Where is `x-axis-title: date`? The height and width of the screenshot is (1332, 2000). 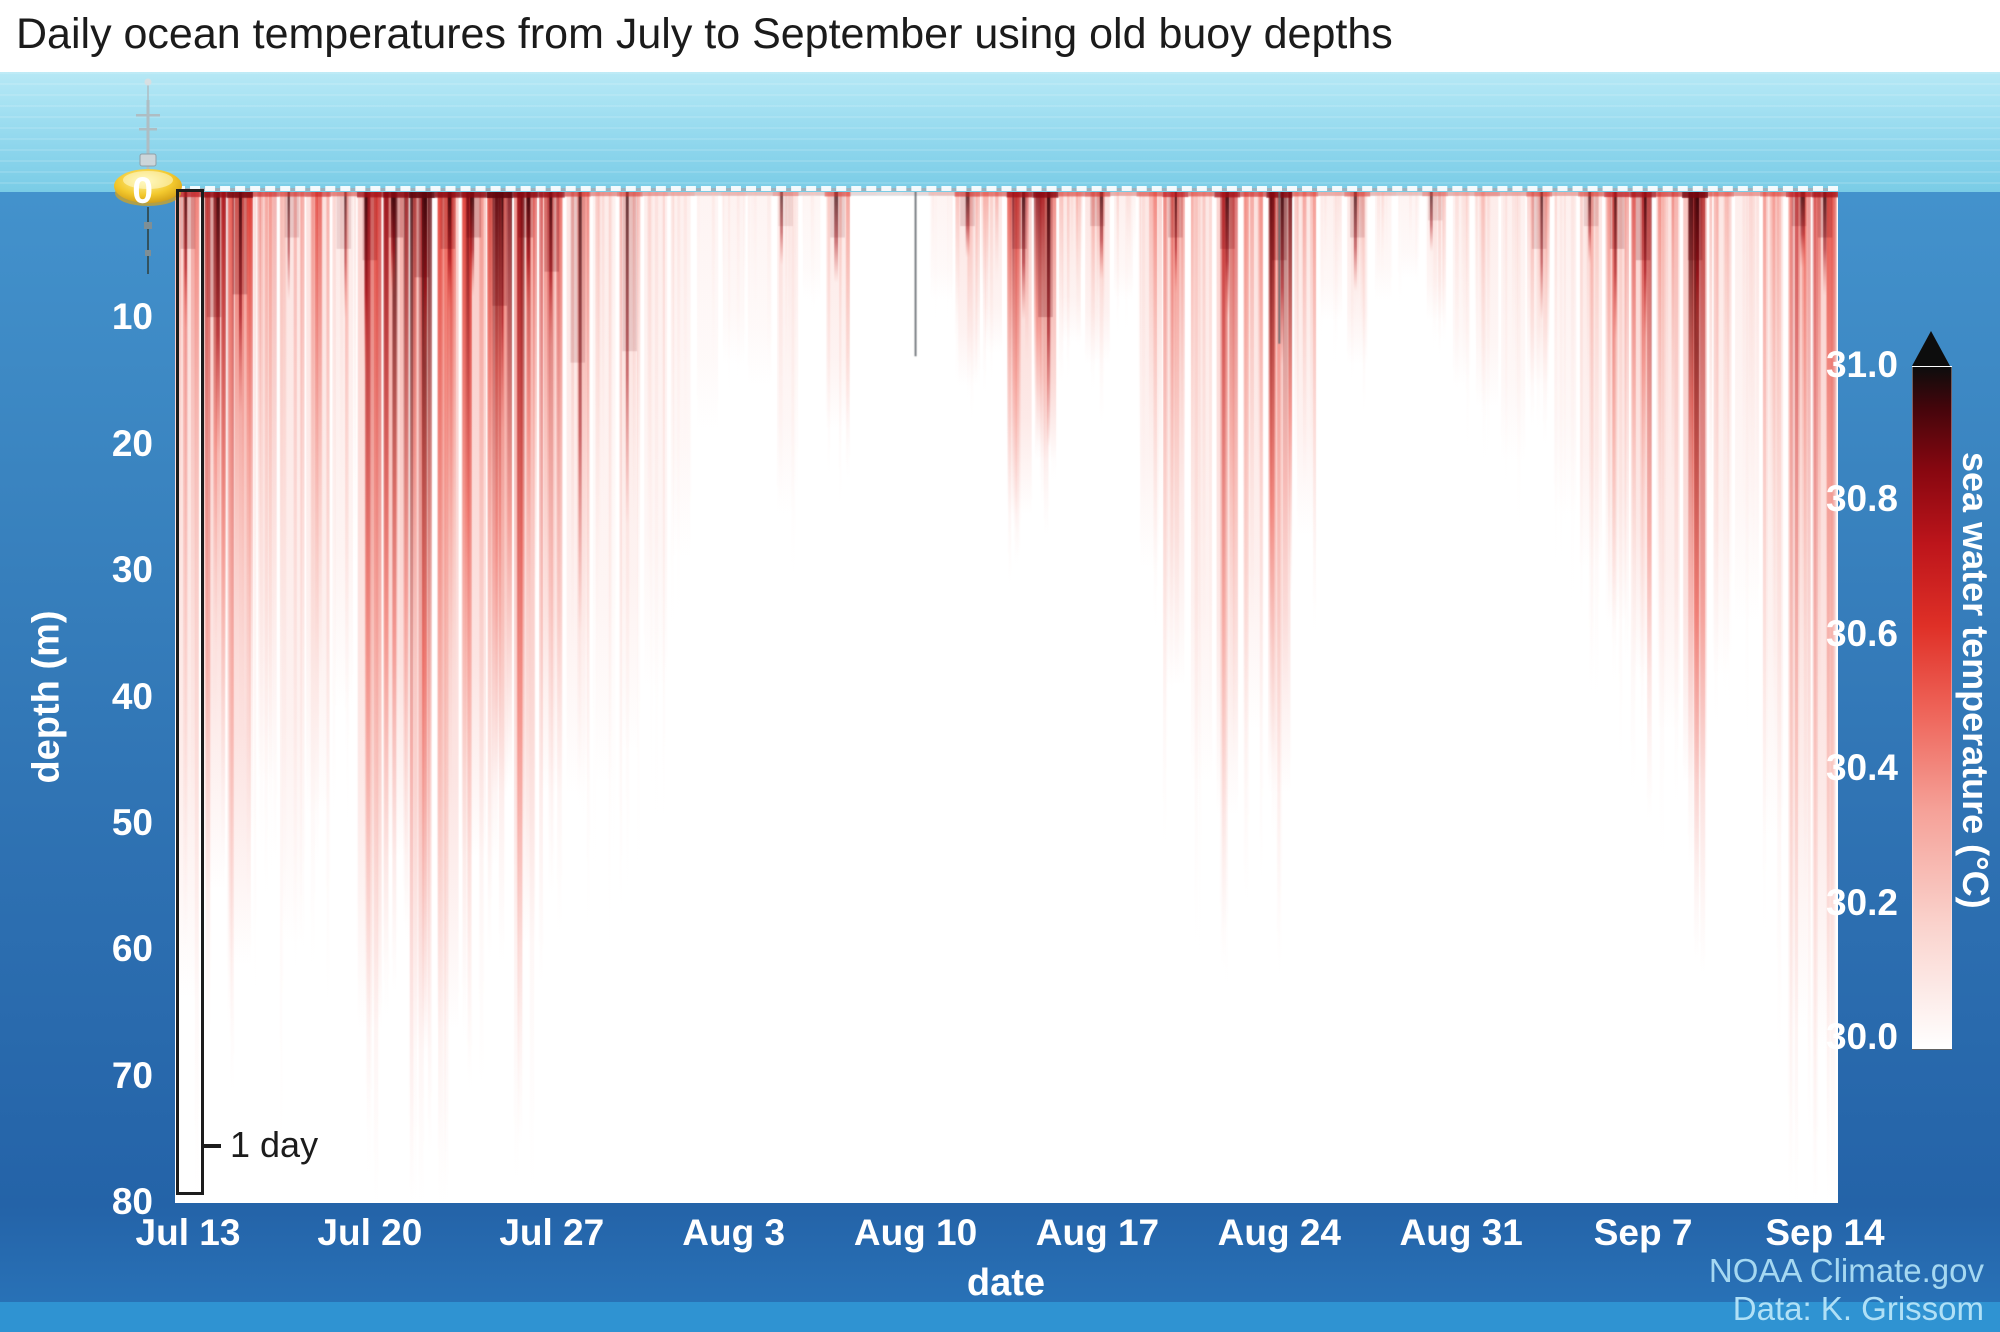 x-axis-title: date is located at coordinates (1006, 1283).